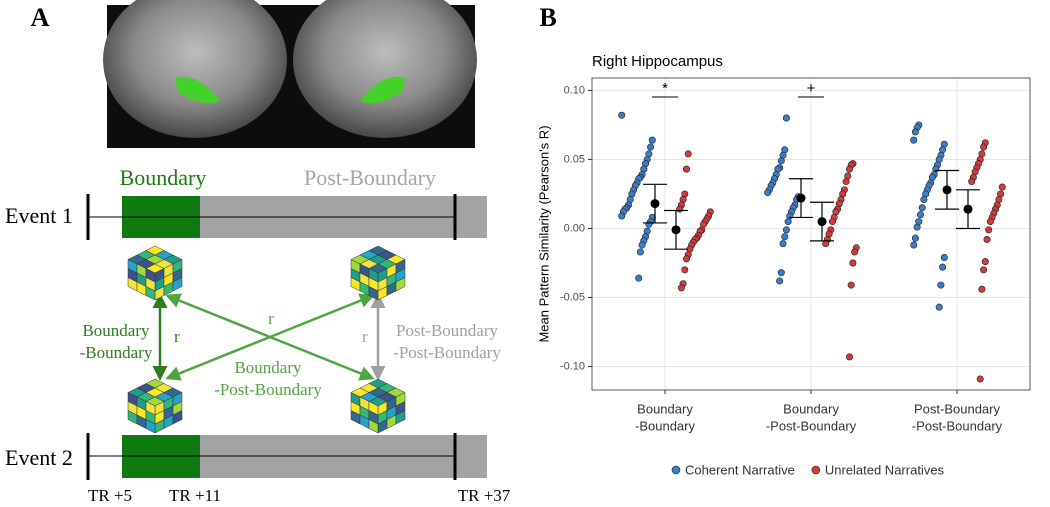 This screenshot has height=507, width=1050. Describe the element at coordinates (39, 457) in the screenshot. I see `event-label: Event 2` at that location.